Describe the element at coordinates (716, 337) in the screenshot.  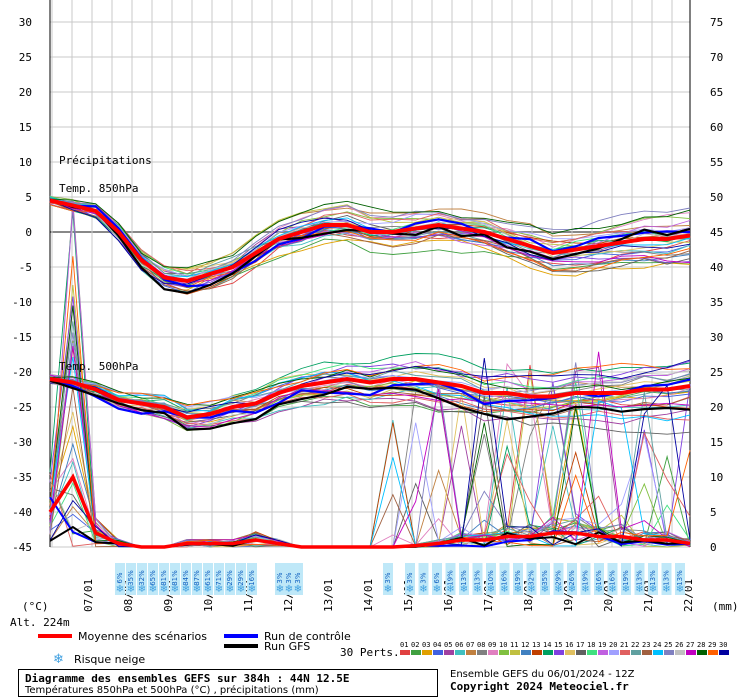
I see `right-tick-label: 30` at that location.